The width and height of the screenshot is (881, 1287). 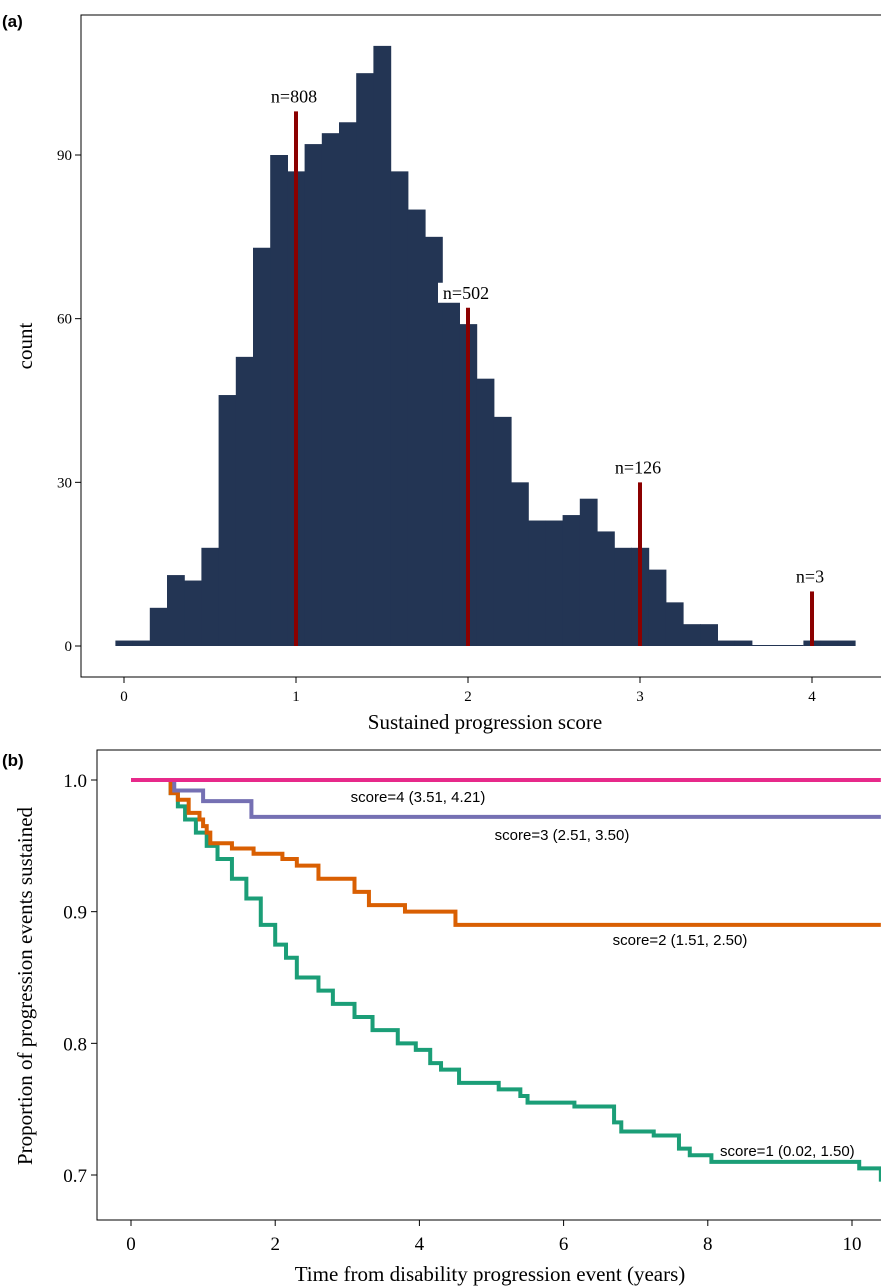 I want to click on reference-line-label: n=808, so click(x=294, y=96).